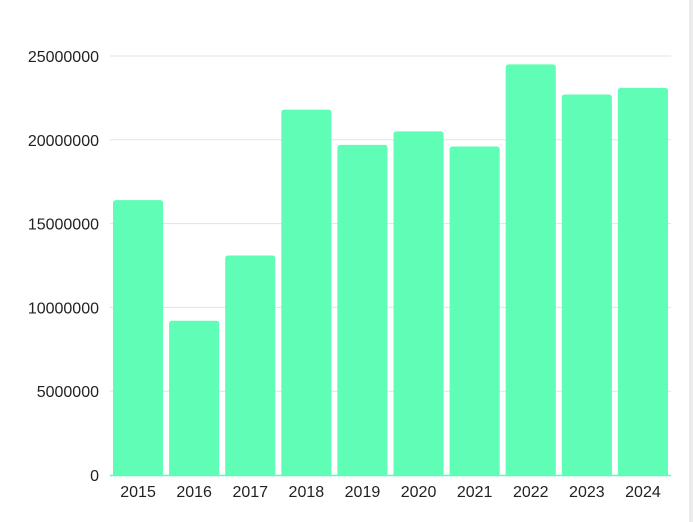 The image size is (693, 522). I want to click on x-tick-label: 2018, so click(307, 492).